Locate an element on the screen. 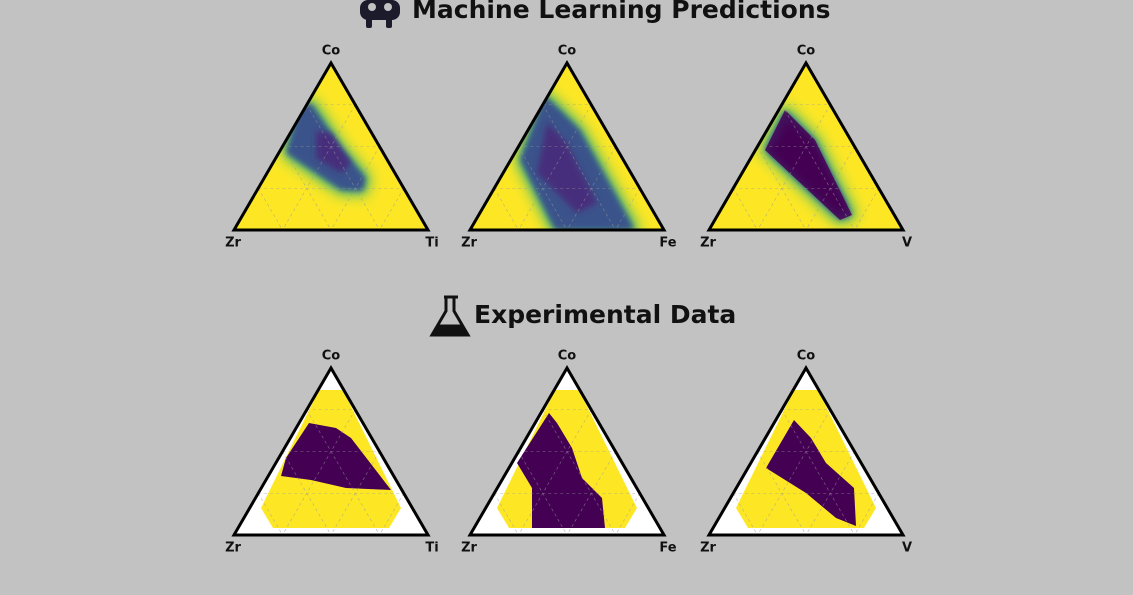 Image resolution: width=1133 pixels, height=595 pixels. flask-icon is located at coordinates (450, 316).